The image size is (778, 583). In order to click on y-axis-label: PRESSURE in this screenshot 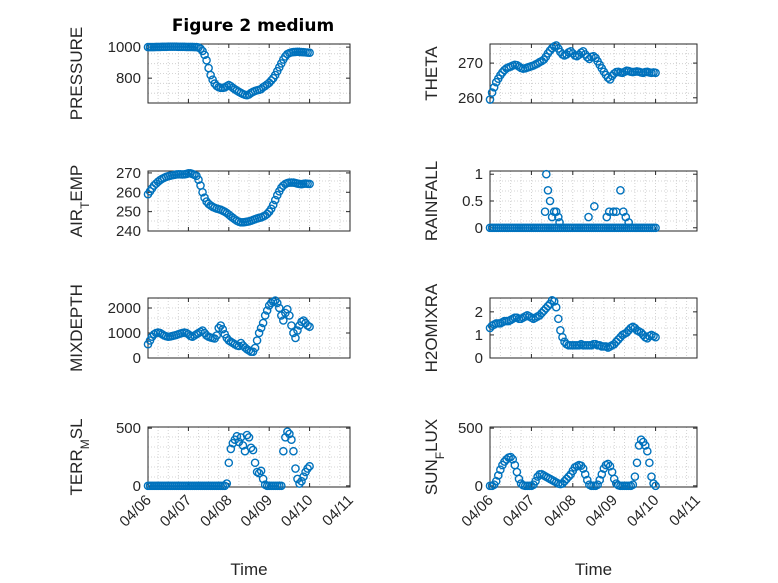, I will do `click(76, 74)`.